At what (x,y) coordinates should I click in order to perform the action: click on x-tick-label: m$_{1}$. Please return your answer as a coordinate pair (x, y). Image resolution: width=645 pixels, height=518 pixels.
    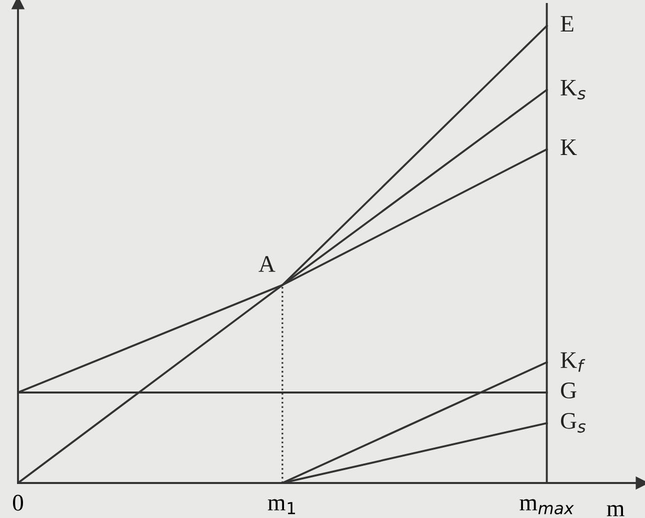
    Looking at the image, I should click on (281, 506).